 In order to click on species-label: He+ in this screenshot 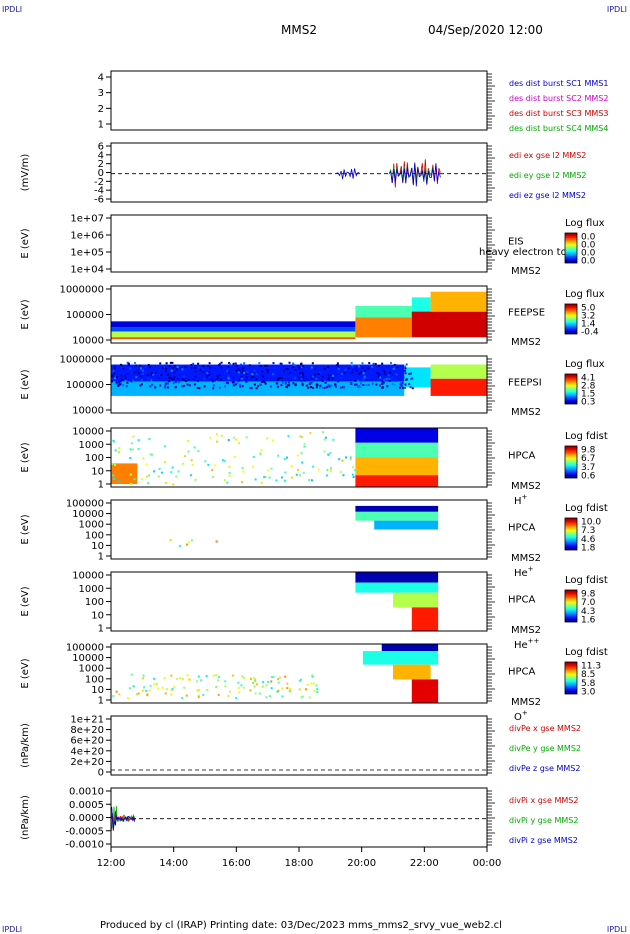, I will do `click(524, 572)`.